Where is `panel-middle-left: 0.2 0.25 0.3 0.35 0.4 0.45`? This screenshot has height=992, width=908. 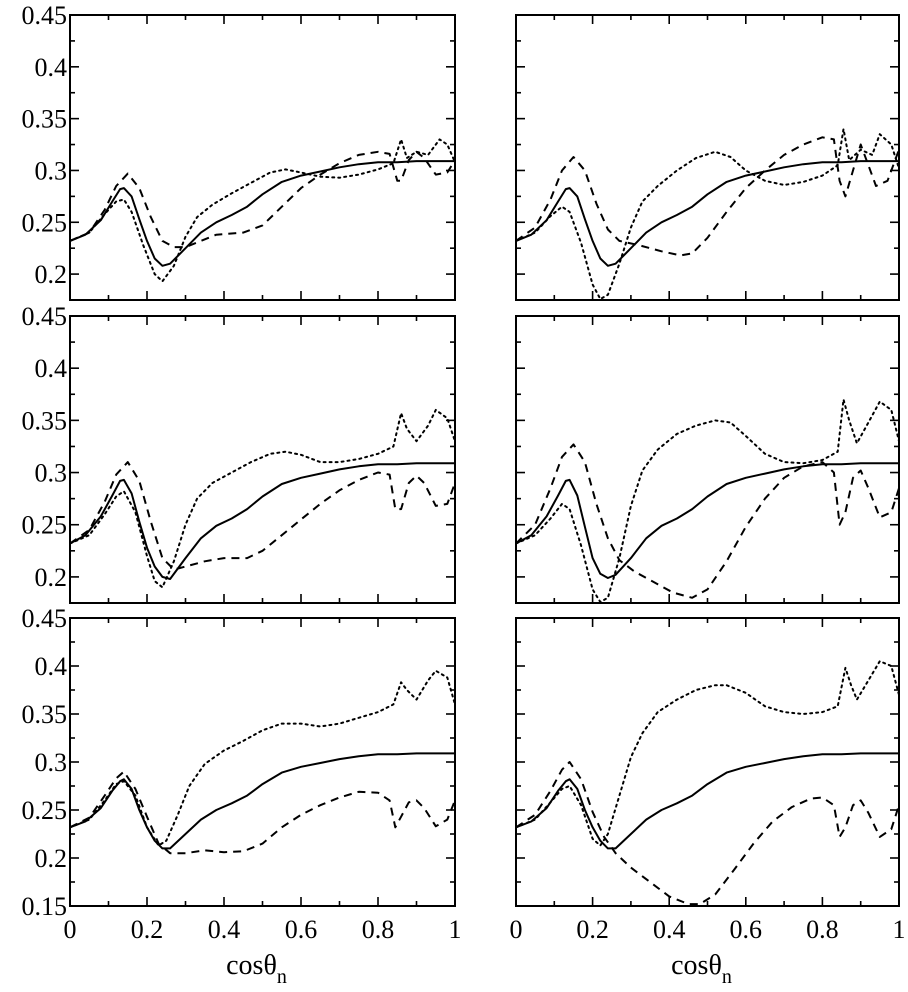
panel-middle-left: 0.2 0.25 0.3 0.35 0.4 0.45 is located at coordinates (239, 453).